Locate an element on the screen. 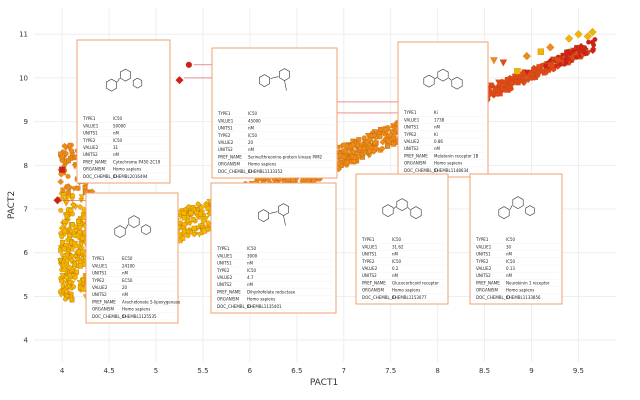  y-tick-label: 8 is located at coordinates (26, 166).